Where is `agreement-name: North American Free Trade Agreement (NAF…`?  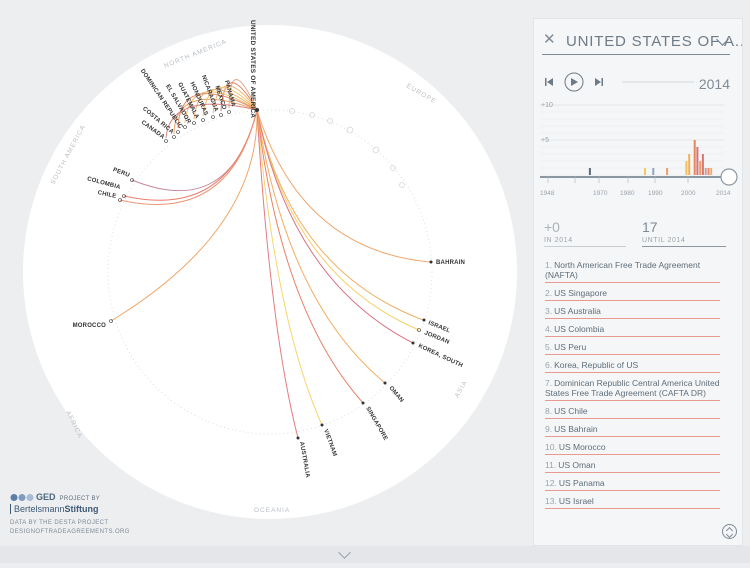 agreement-name: North American Free Trade Agreement (NAF… is located at coordinates (623, 270).